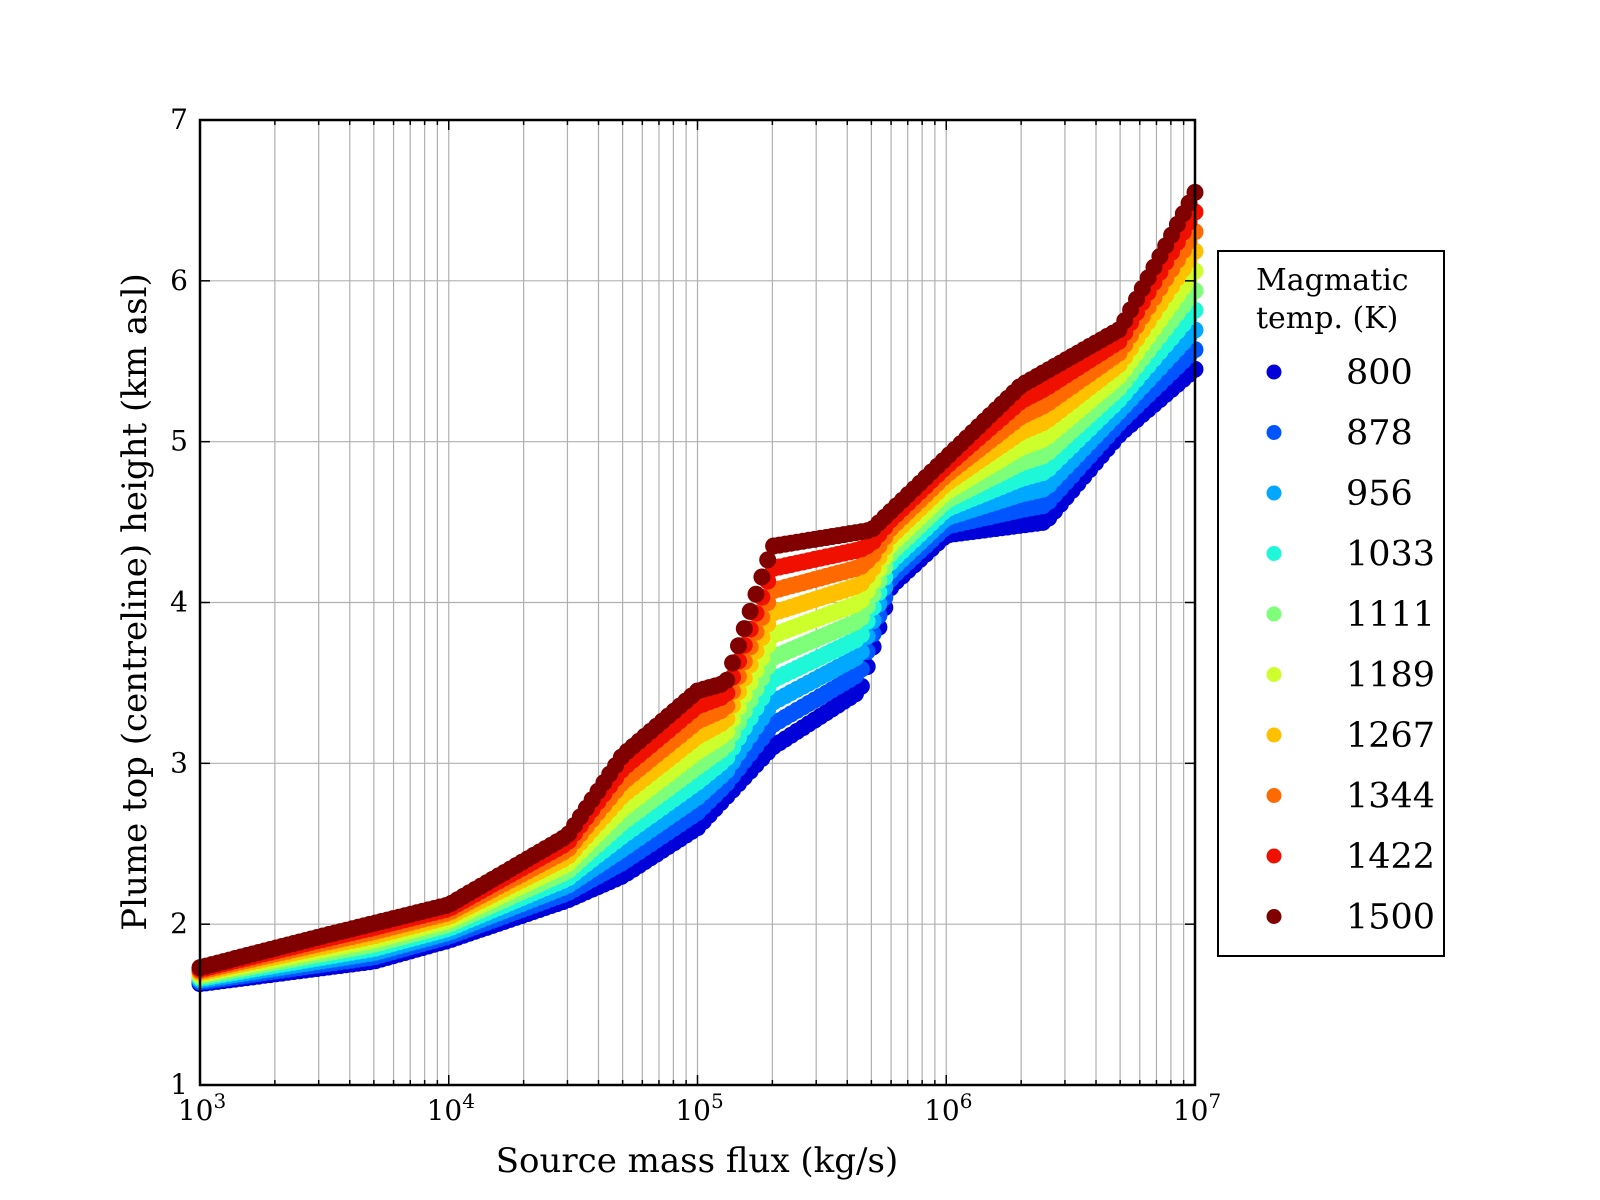  I want to click on y-tick-labels: 1 2 3 4 5 6 7, so click(179, 602).